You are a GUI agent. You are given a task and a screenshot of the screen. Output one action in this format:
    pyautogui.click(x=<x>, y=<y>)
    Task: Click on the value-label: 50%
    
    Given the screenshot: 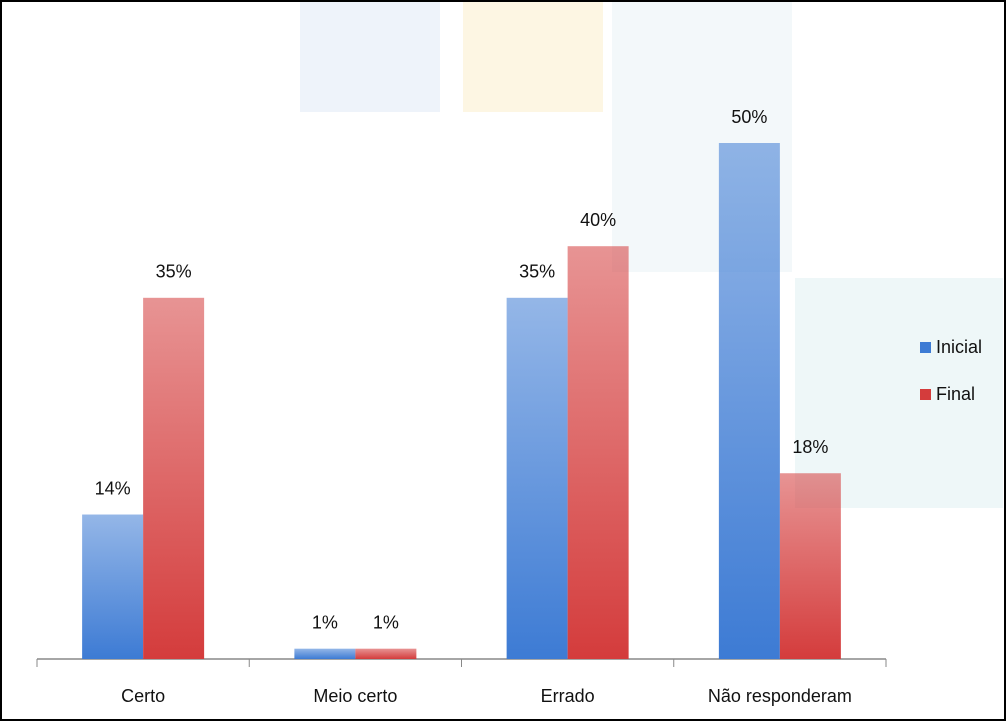 What is the action you would take?
    pyautogui.click(x=749, y=117)
    